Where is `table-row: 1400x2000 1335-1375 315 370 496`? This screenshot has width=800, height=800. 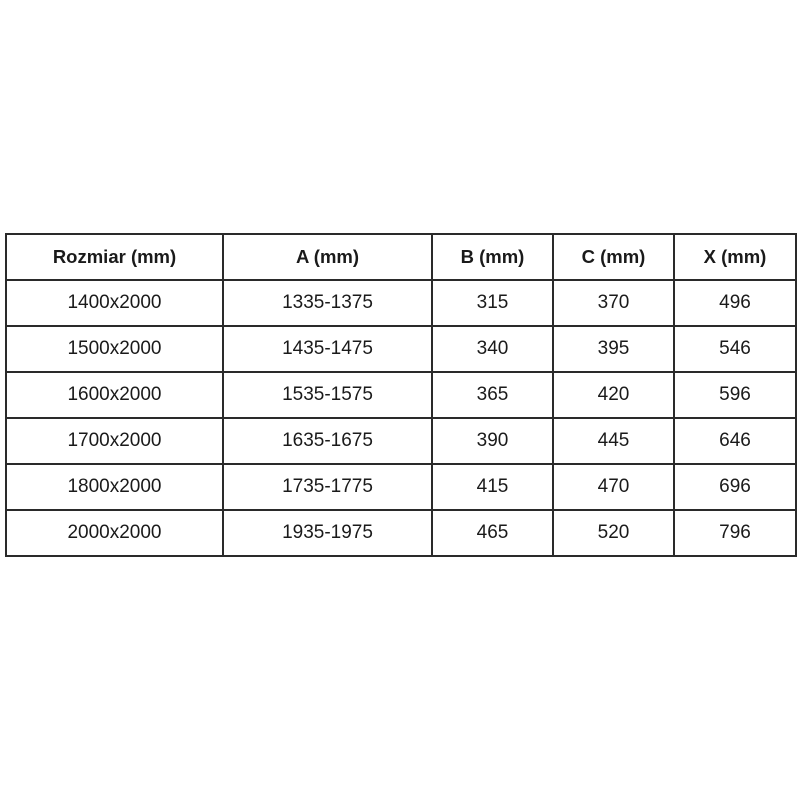 table-row: 1400x2000 1335-1375 315 370 496 is located at coordinates (401, 303).